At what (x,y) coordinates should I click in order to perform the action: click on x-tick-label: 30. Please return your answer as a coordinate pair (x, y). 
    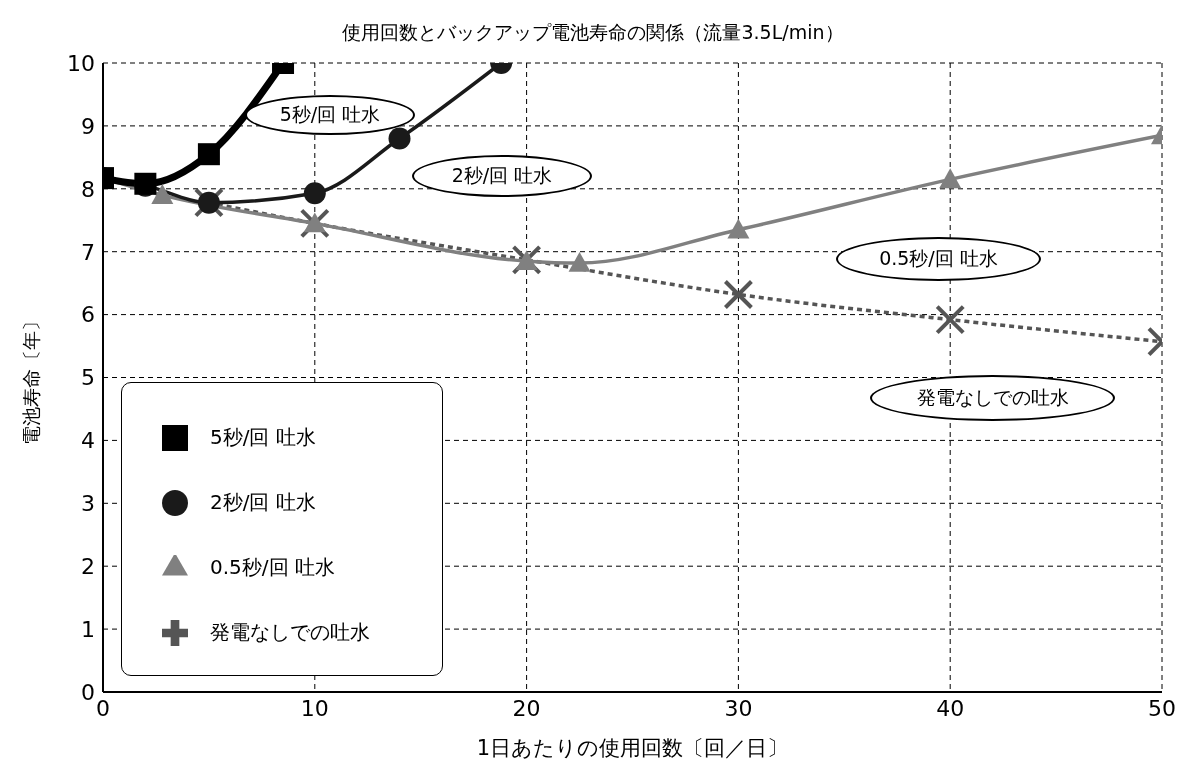
    Looking at the image, I should click on (738, 708).